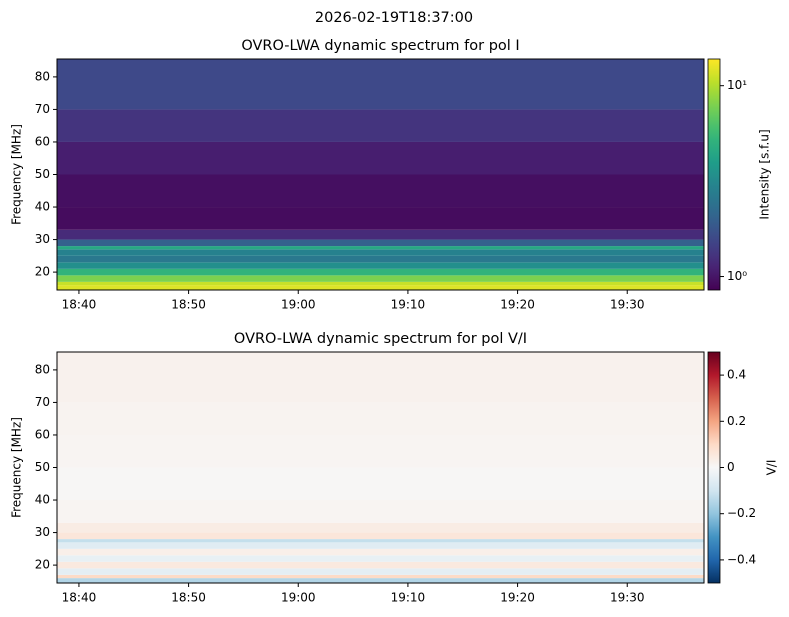  What do you see at coordinates (736, 375) in the screenshot?
I see `colorbar-tick-label: 0.4` at bounding box center [736, 375].